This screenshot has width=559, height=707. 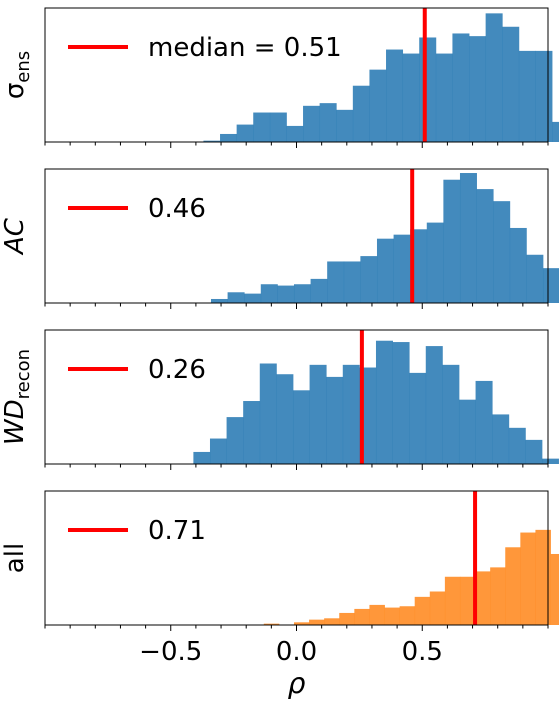 I want to click on legend-label: 0.26, so click(x=177, y=370).